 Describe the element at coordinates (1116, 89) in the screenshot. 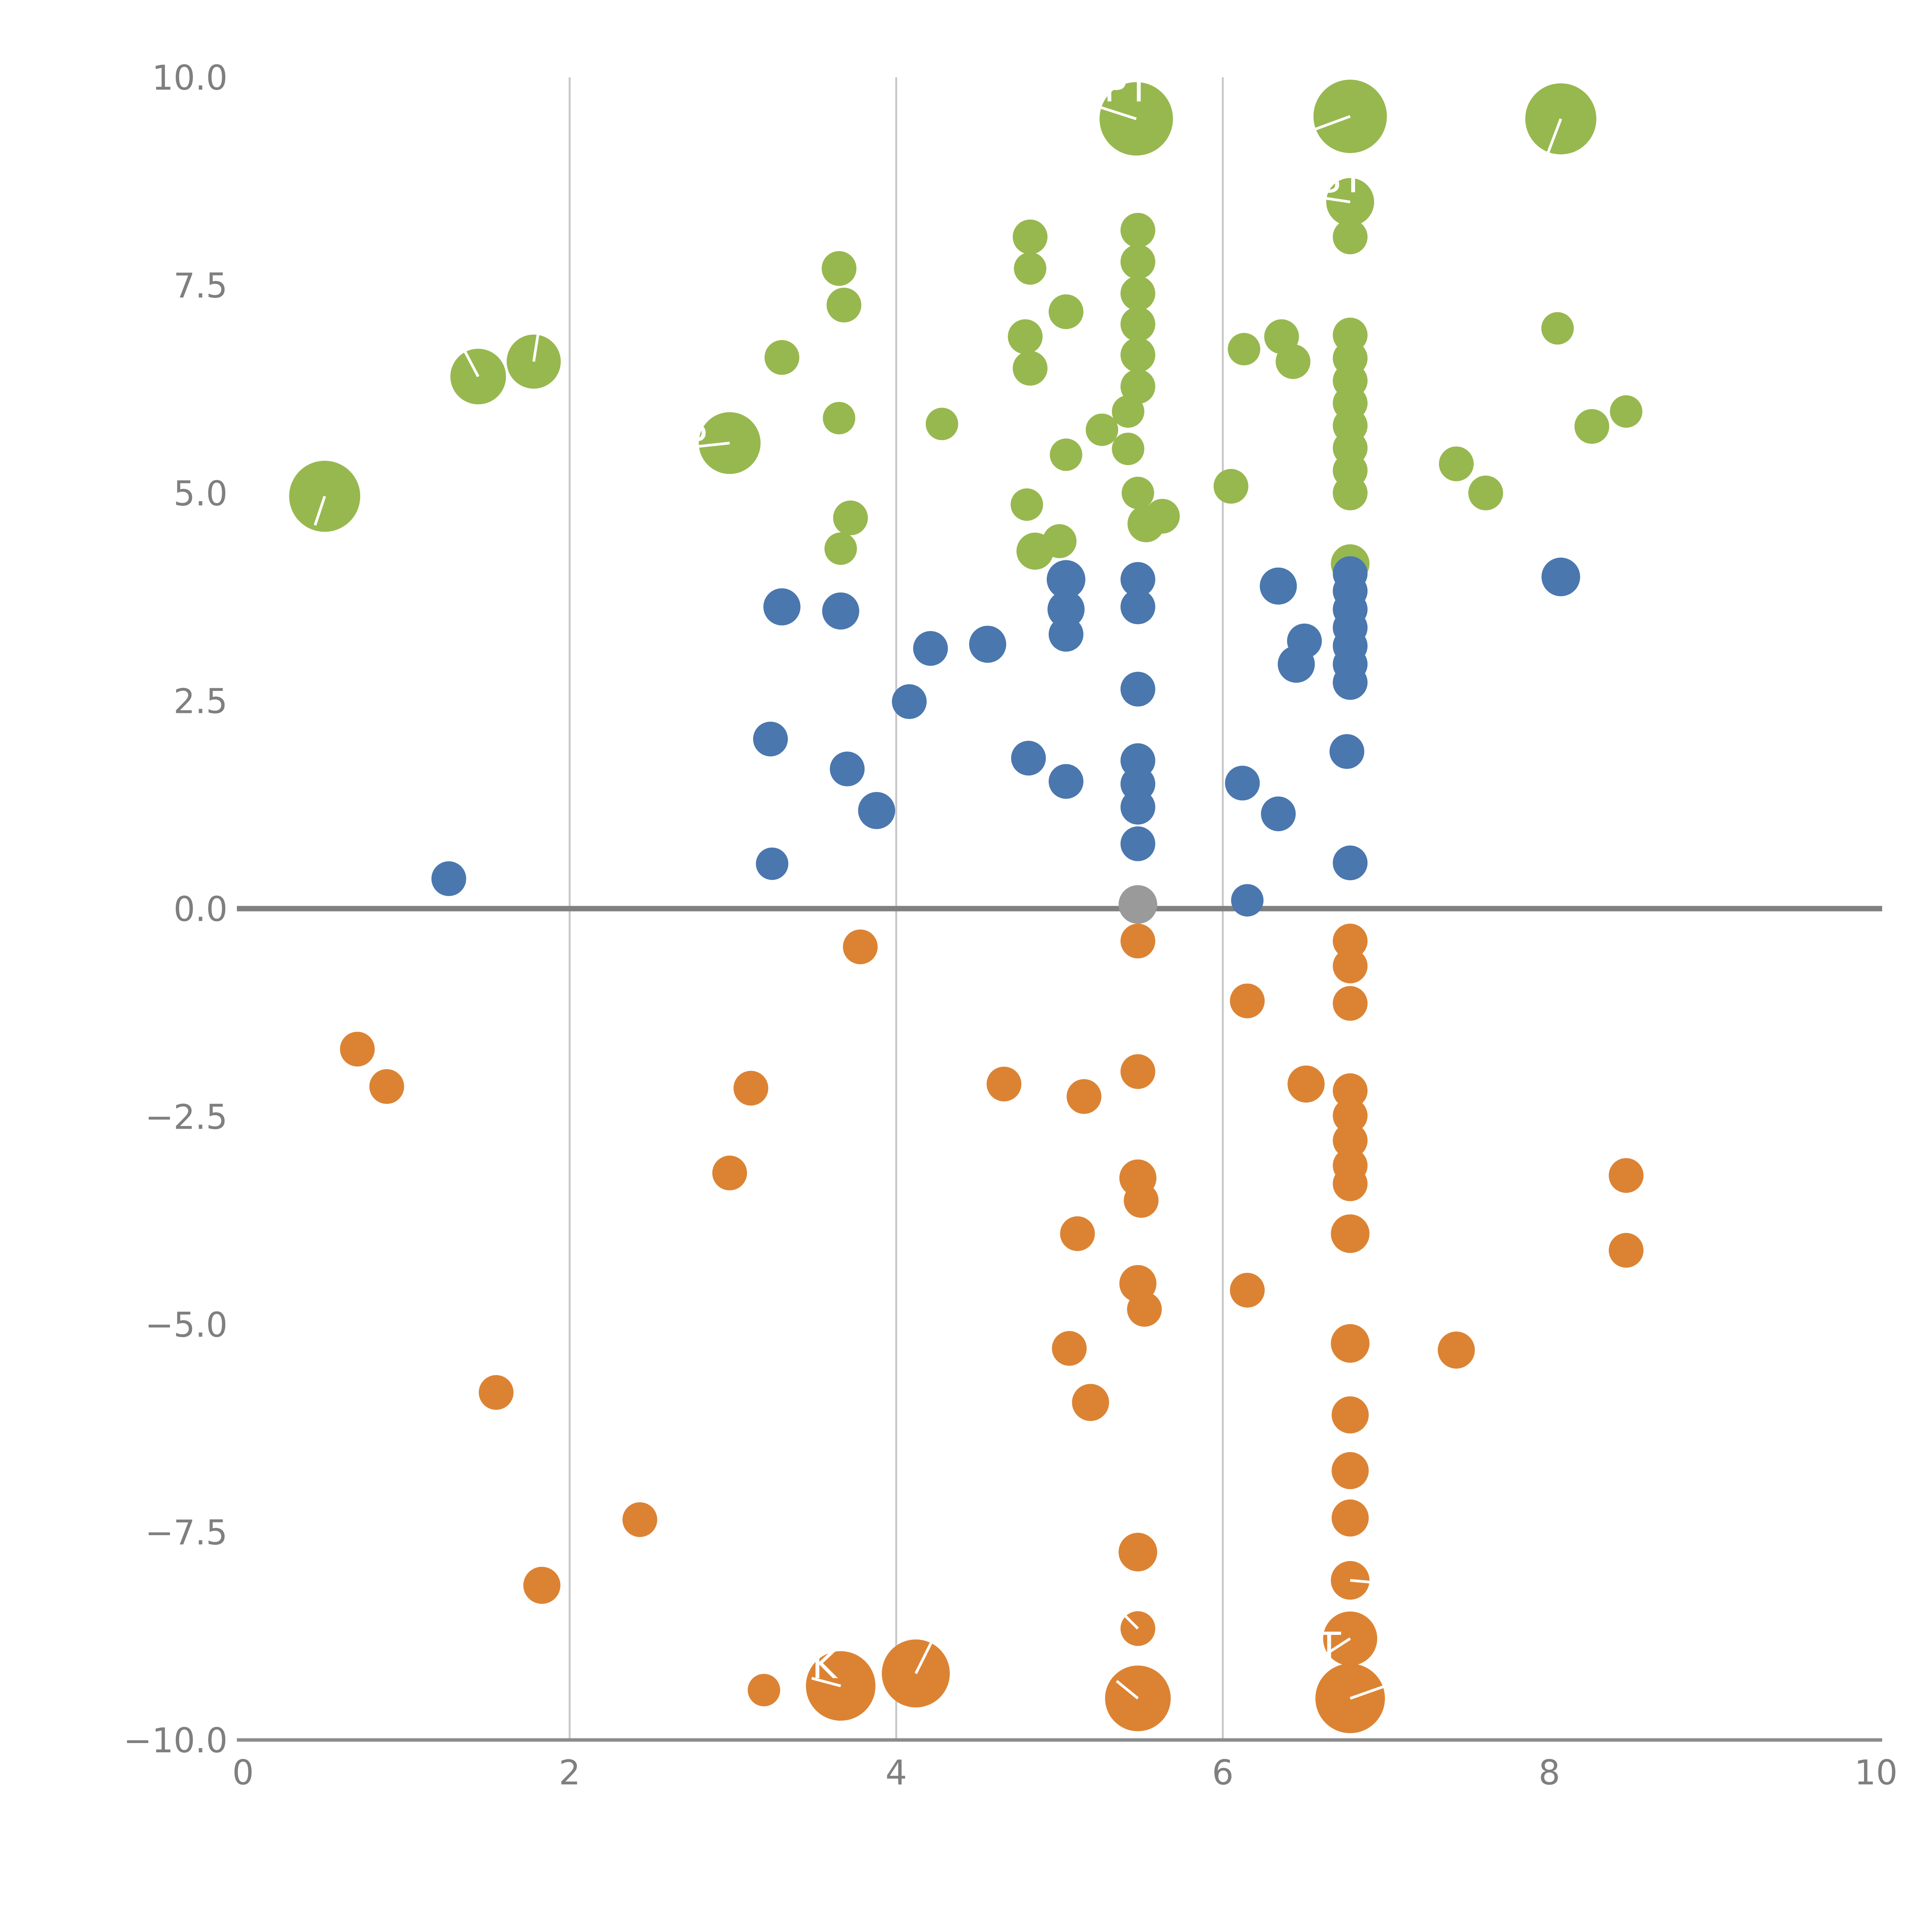

I see `point-label: LPT` at that location.